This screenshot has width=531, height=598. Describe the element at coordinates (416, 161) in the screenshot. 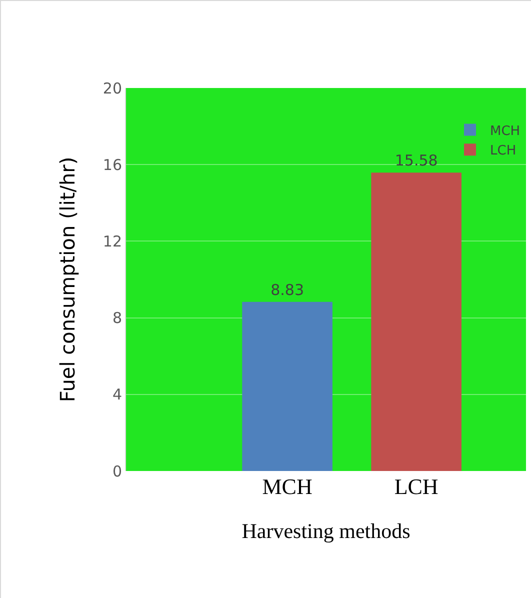

I see `data-label: 15.58` at that location.